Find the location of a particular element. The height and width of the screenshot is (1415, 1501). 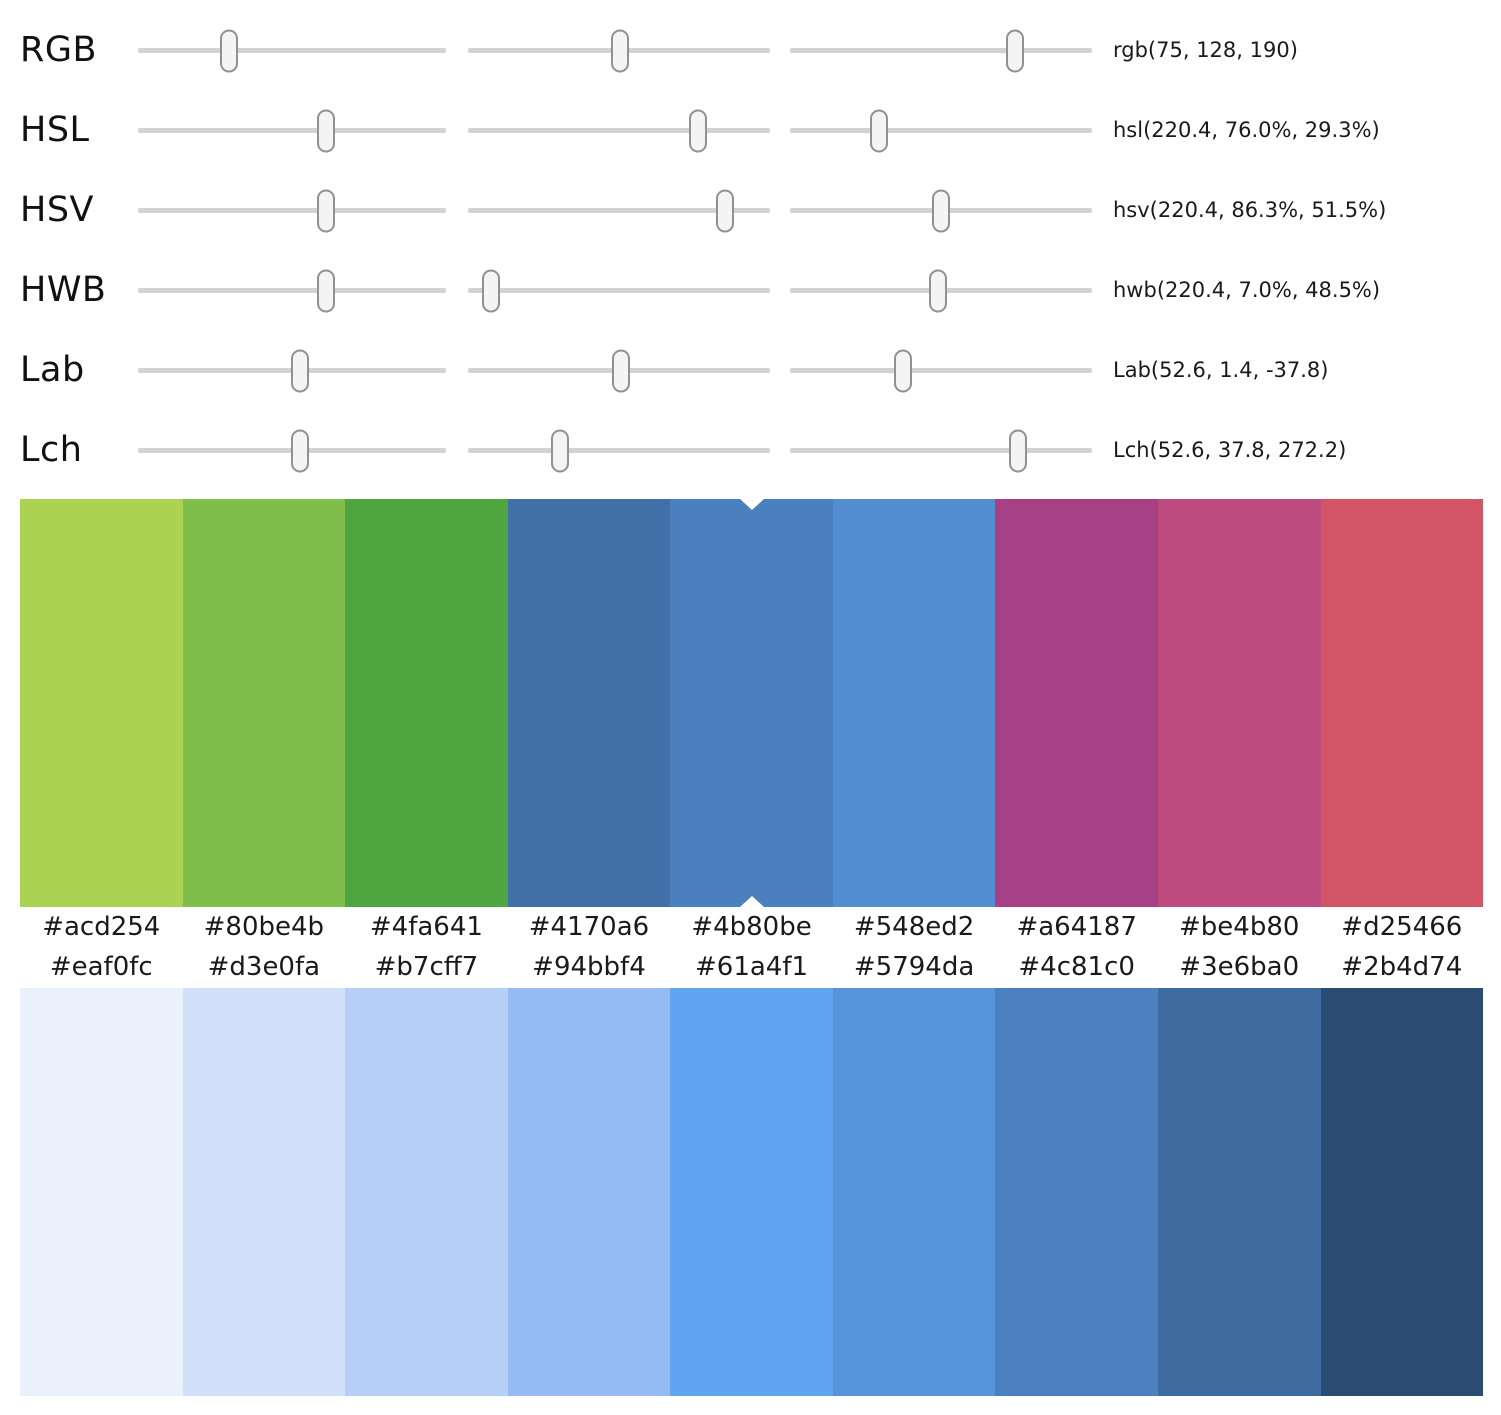

swatch-hex-label: #61a4f1 is located at coordinates (752, 967).